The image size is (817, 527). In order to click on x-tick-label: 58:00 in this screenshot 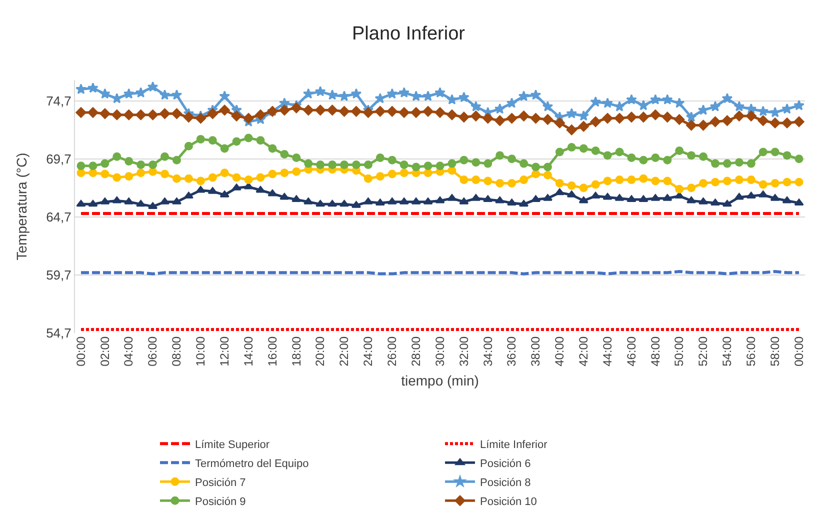, I will do `click(775, 351)`.